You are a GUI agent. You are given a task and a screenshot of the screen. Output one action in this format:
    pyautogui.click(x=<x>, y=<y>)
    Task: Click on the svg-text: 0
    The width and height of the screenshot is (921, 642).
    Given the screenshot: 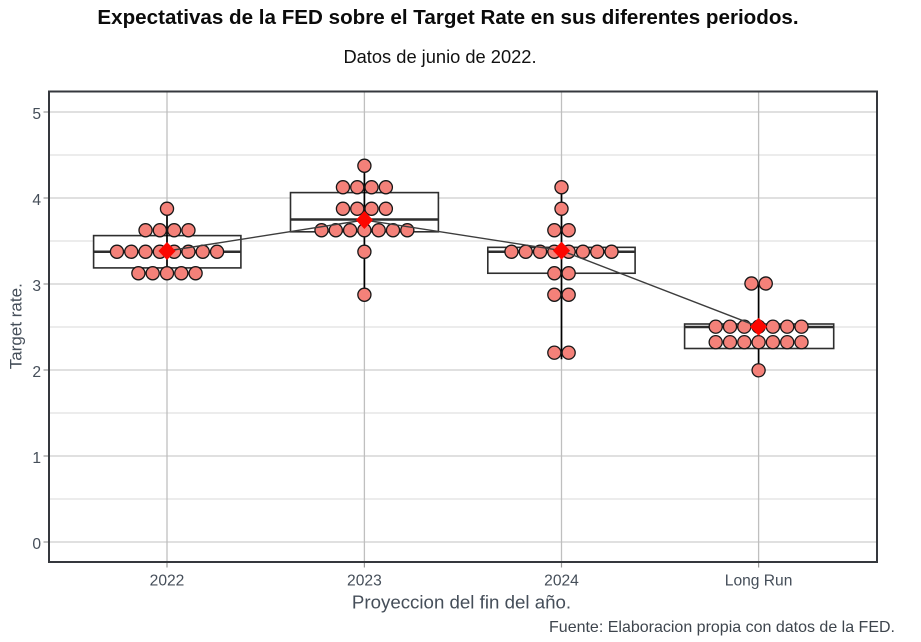 What is the action you would take?
    pyautogui.click(x=36, y=544)
    